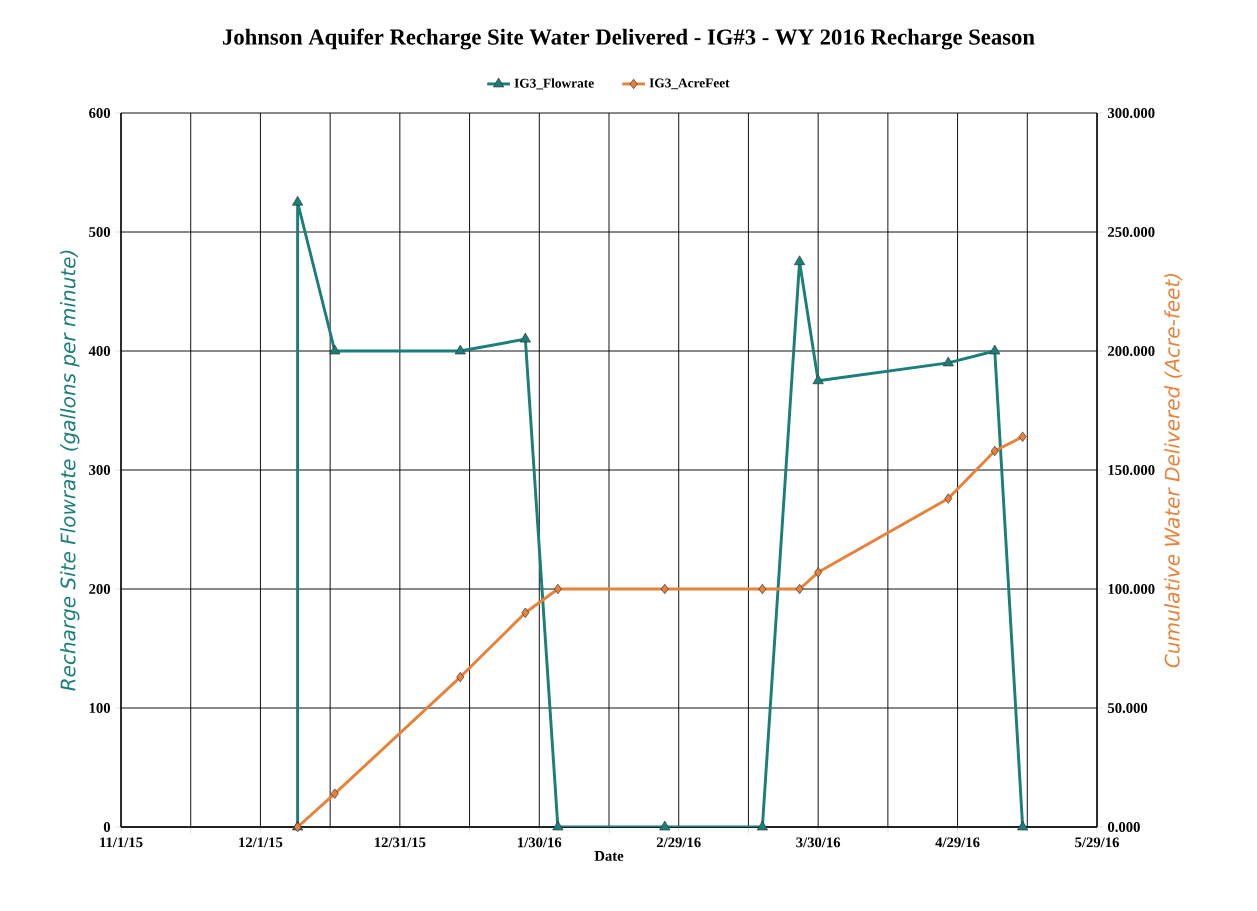 The width and height of the screenshot is (1257, 911). What do you see at coordinates (100, 113) in the screenshot?
I see `y-tick-label: 600` at bounding box center [100, 113].